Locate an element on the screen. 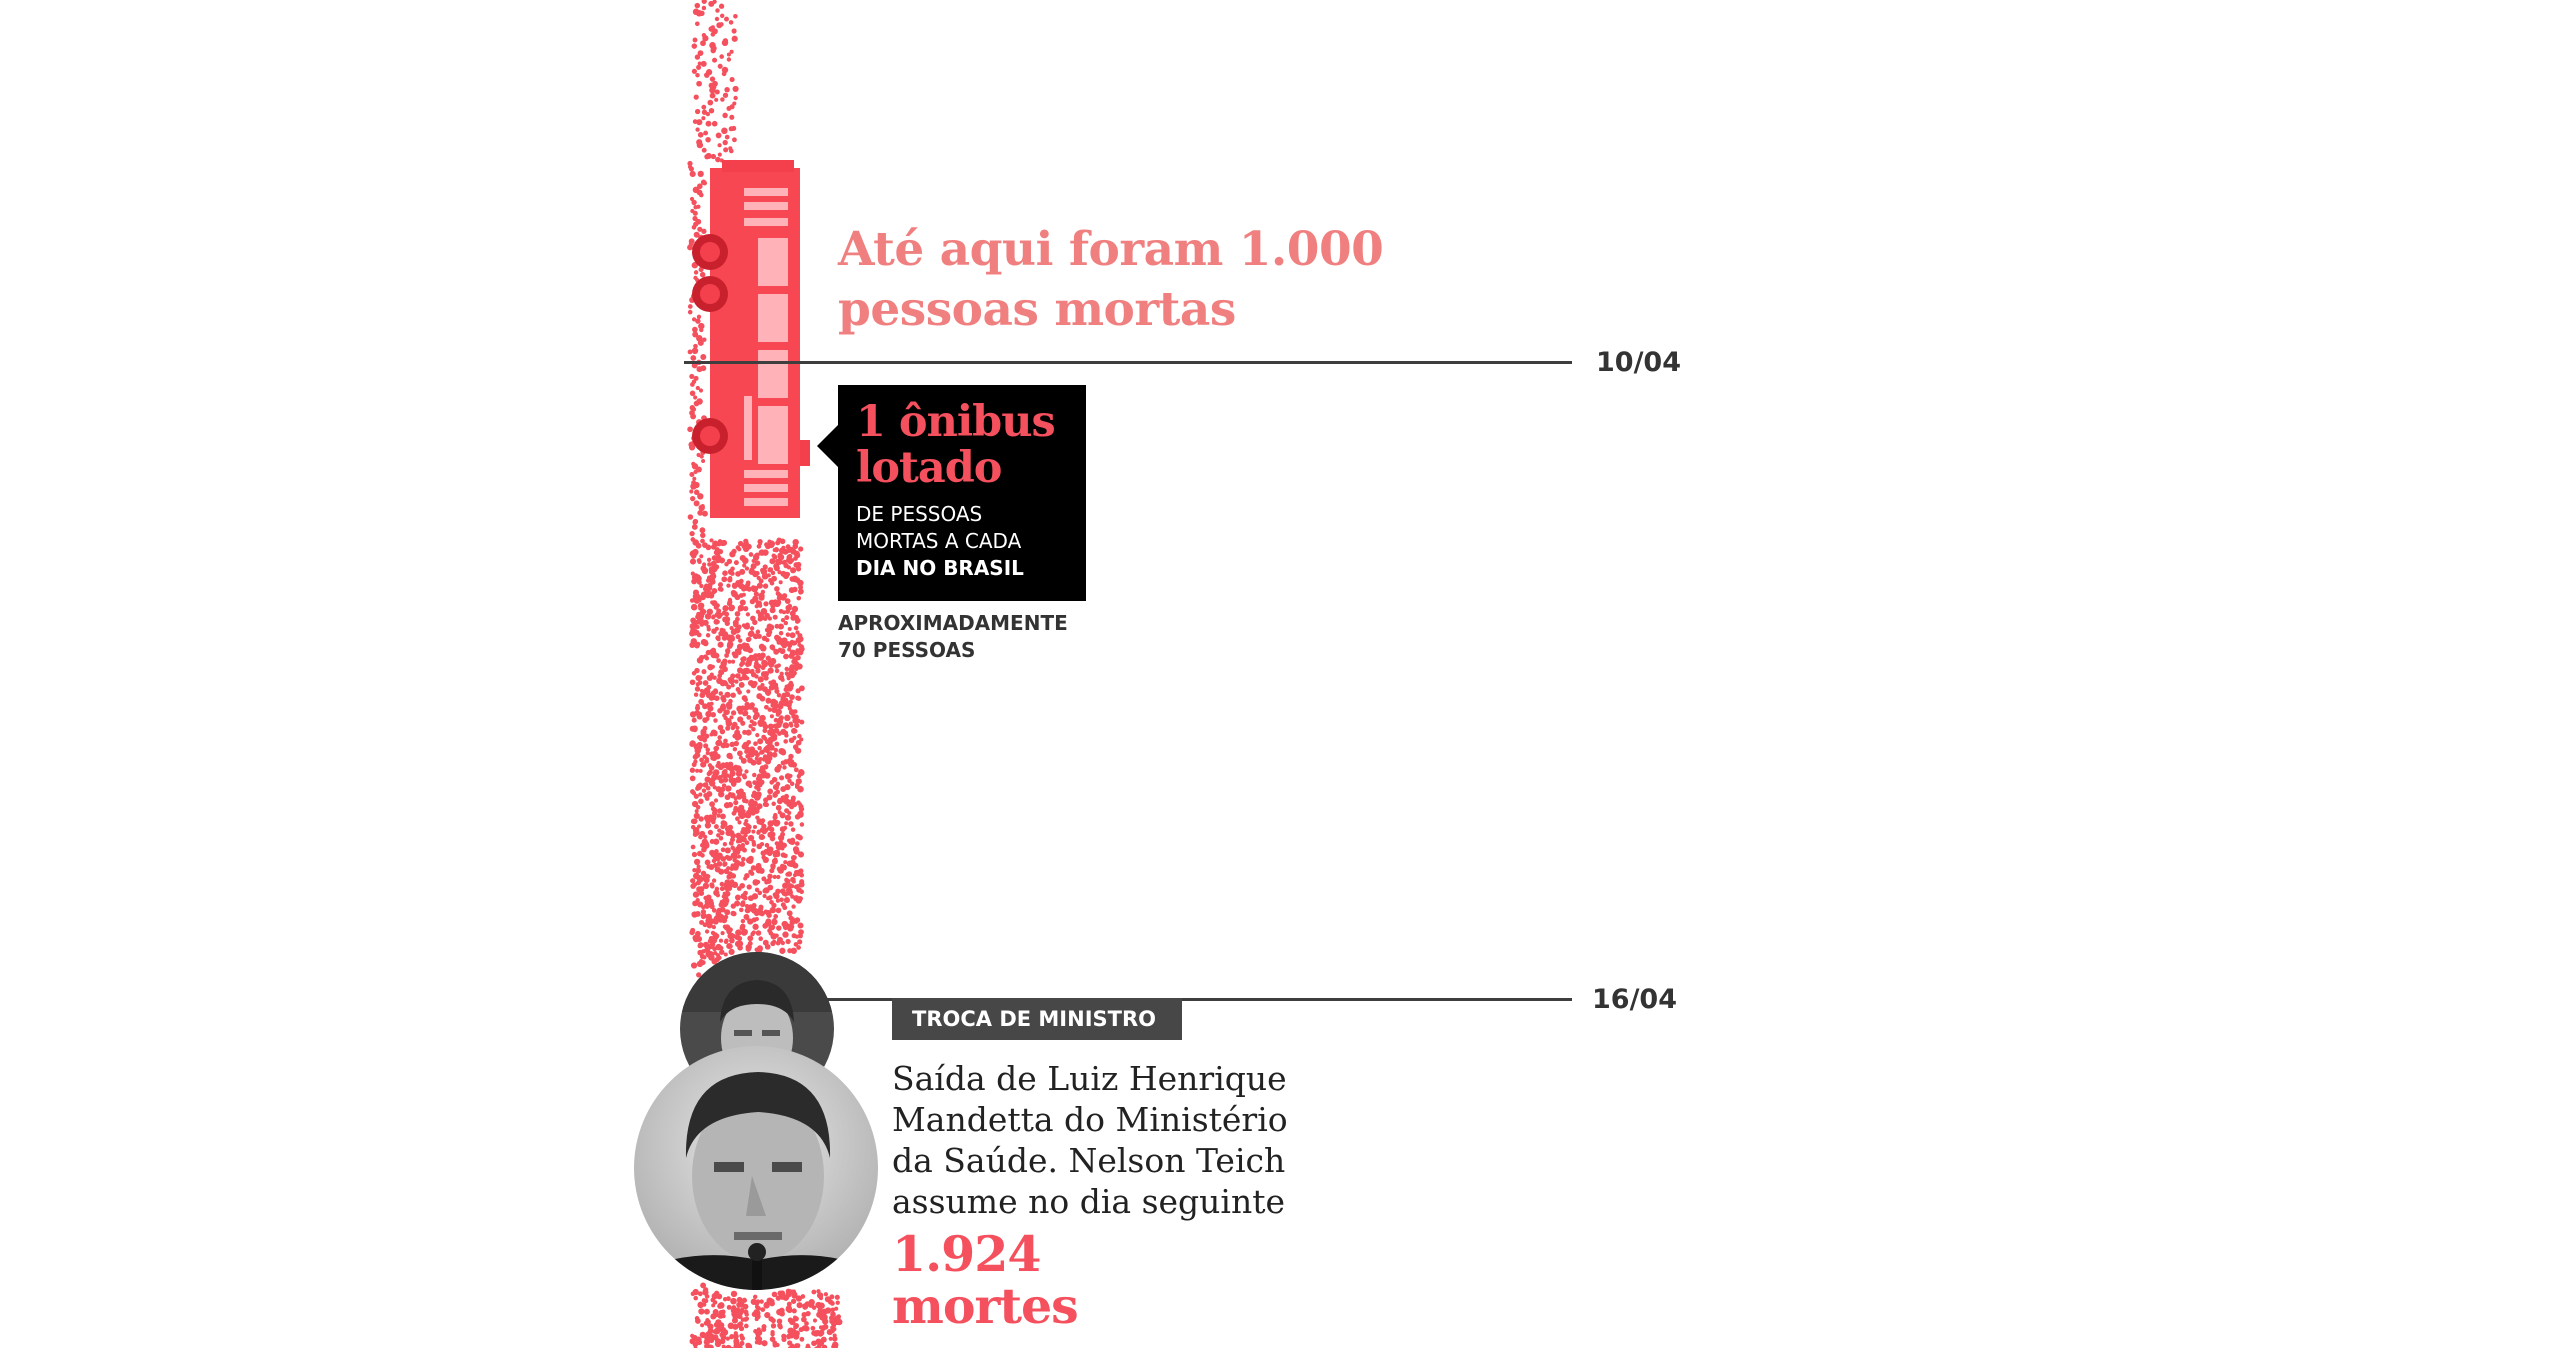 The width and height of the screenshot is (2554, 1348). callout-big-line-1: 1 ônibus is located at coordinates (956, 422).